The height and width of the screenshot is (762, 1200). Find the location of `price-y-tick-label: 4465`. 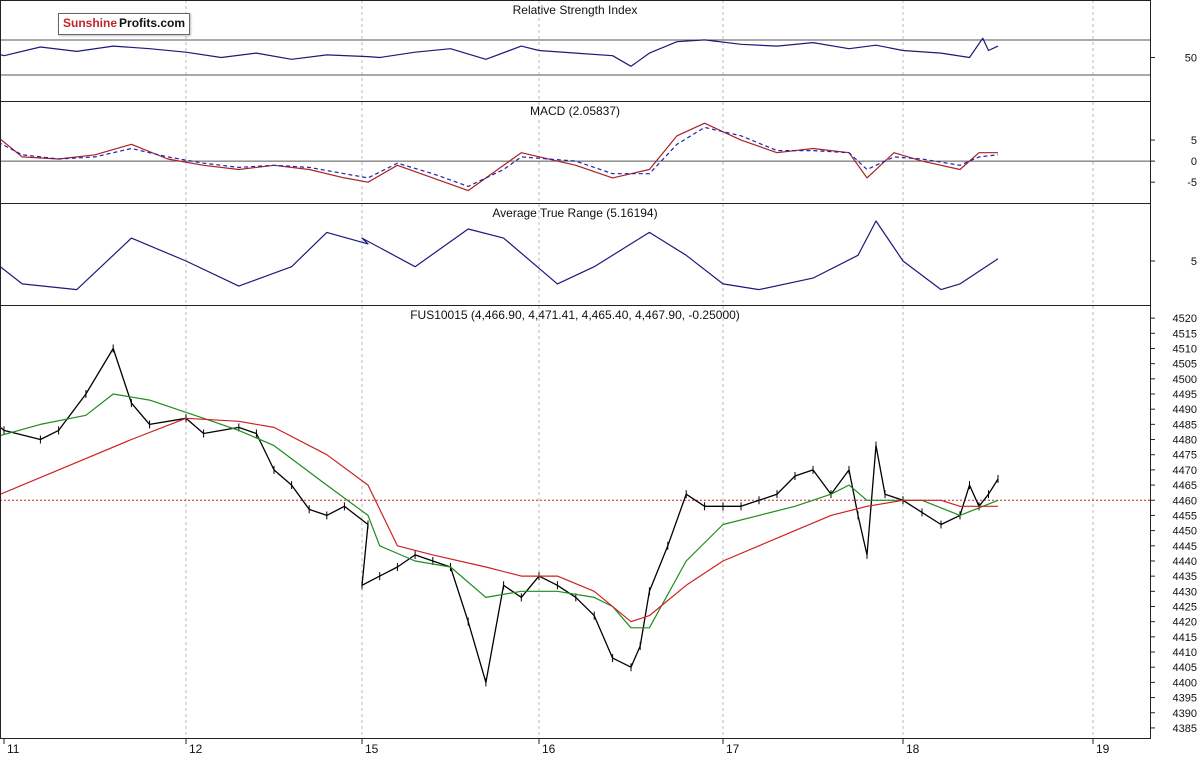

price-y-tick-label: 4465 is located at coordinates (1185, 486).